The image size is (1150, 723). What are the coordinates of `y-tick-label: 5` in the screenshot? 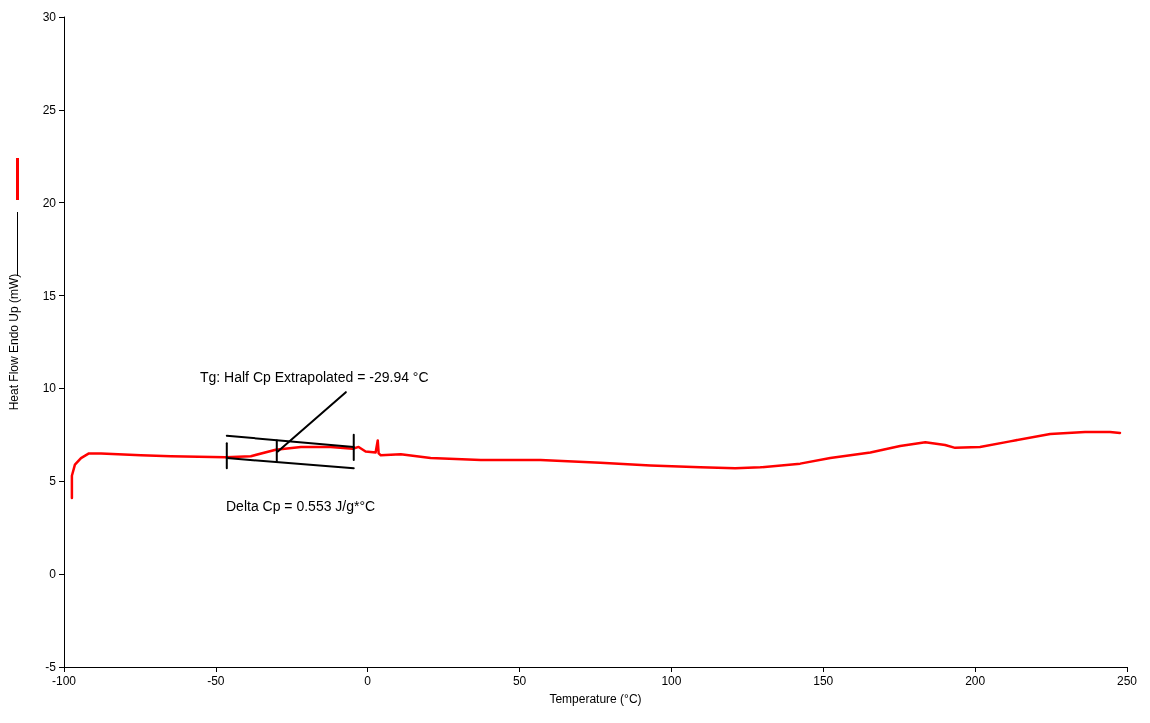 It's located at (53, 481).